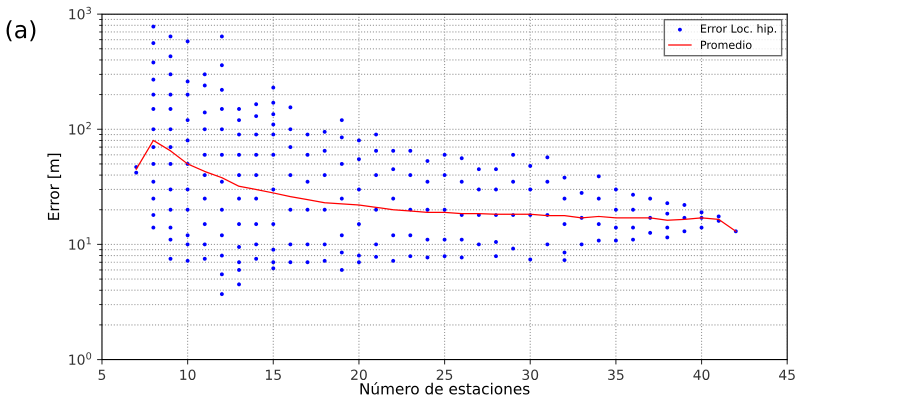 The width and height of the screenshot is (904, 404). I want to click on y-tick-label: 10$^{0}$, so click(80, 358).